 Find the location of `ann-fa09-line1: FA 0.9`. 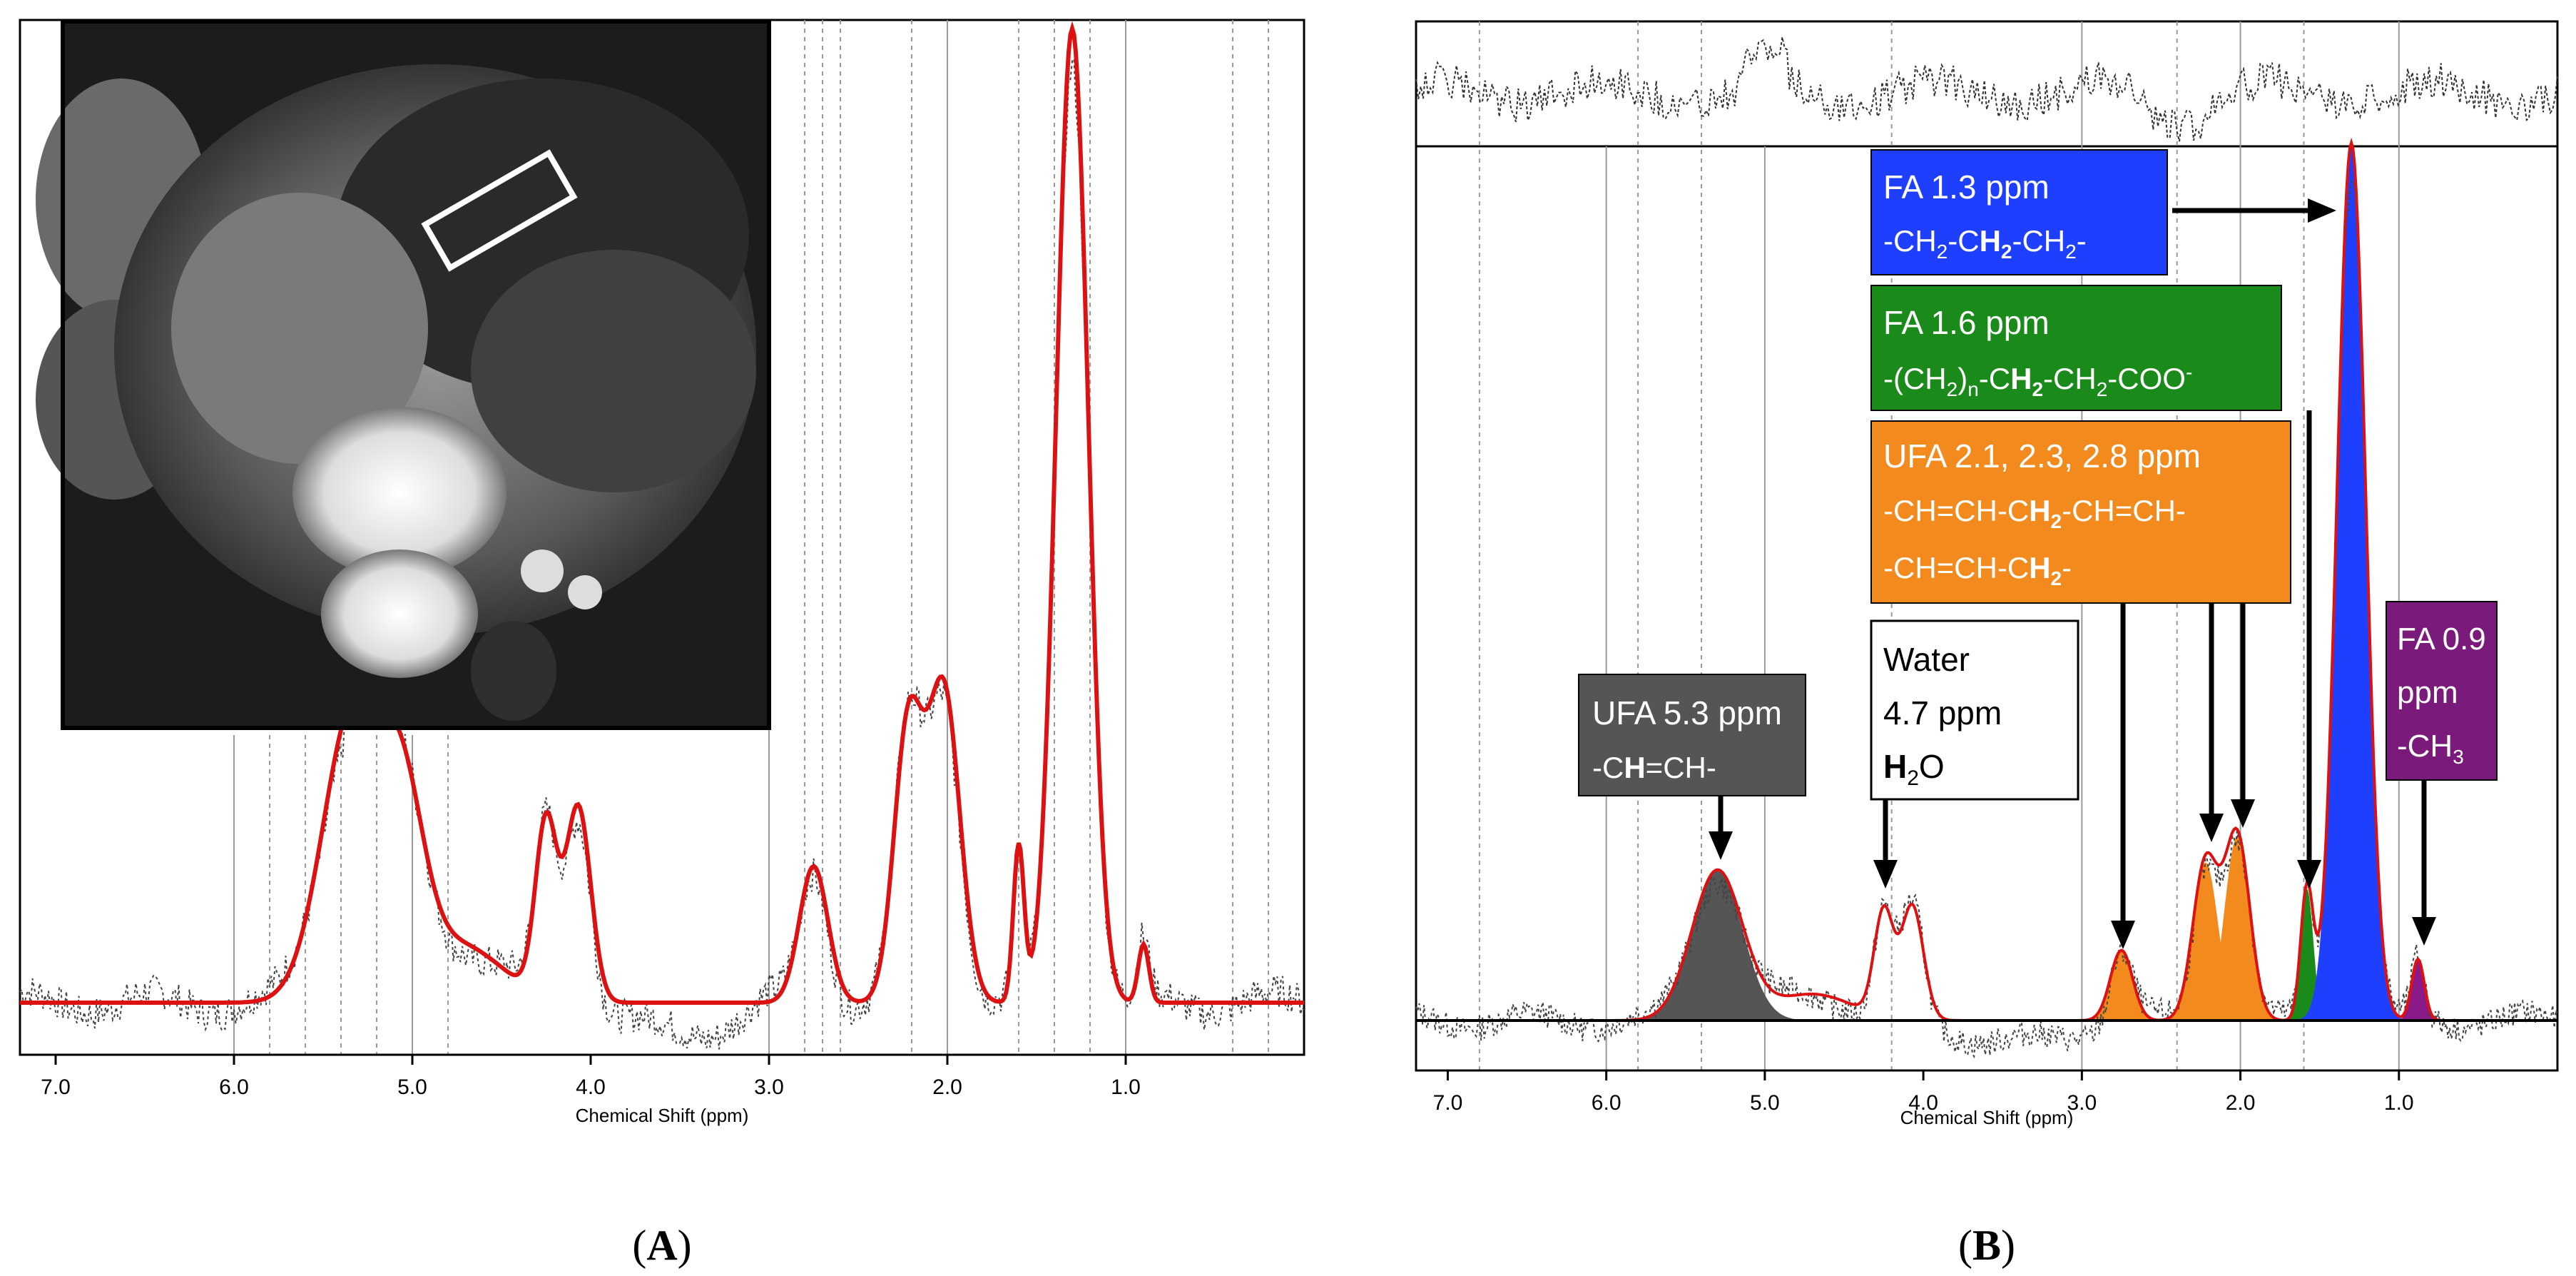

ann-fa09-line1: FA 0.9 is located at coordinates (2441, 640).